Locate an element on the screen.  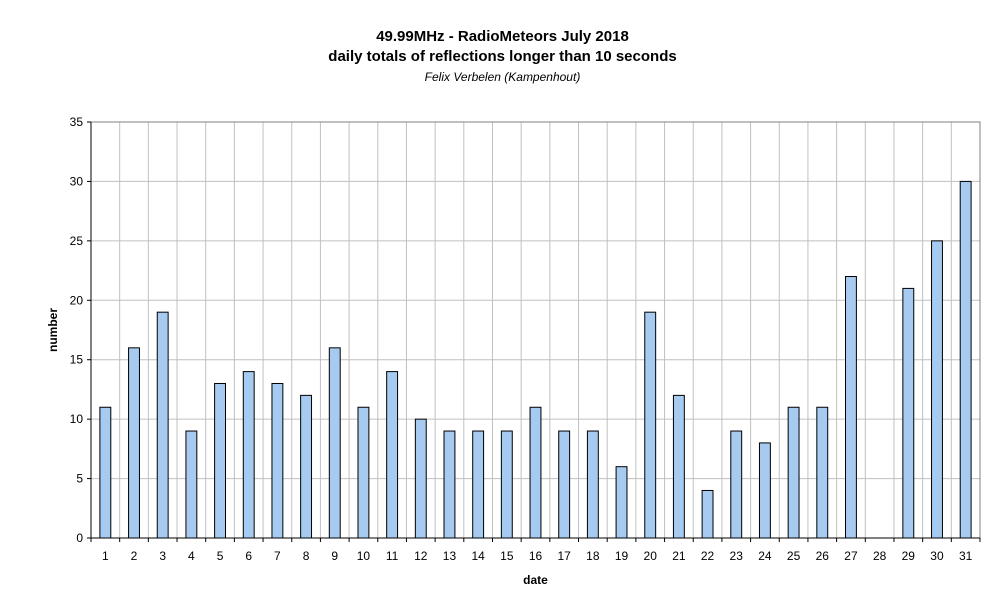
y-tick-label: 0 is located at coordinates (79, 538).